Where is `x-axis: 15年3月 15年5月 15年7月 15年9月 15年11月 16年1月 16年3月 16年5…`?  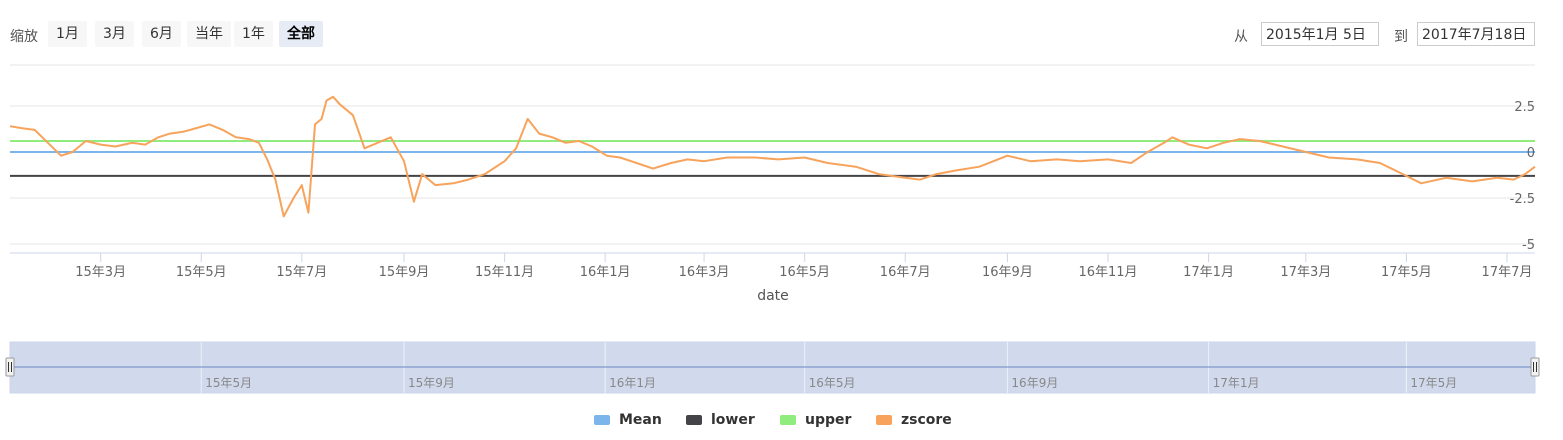
x-axis: 15年3月 15年5月 15年7月 15年9月 15年11月 16年1月 16年3月 16年5… is located at coordinates (803, 266).